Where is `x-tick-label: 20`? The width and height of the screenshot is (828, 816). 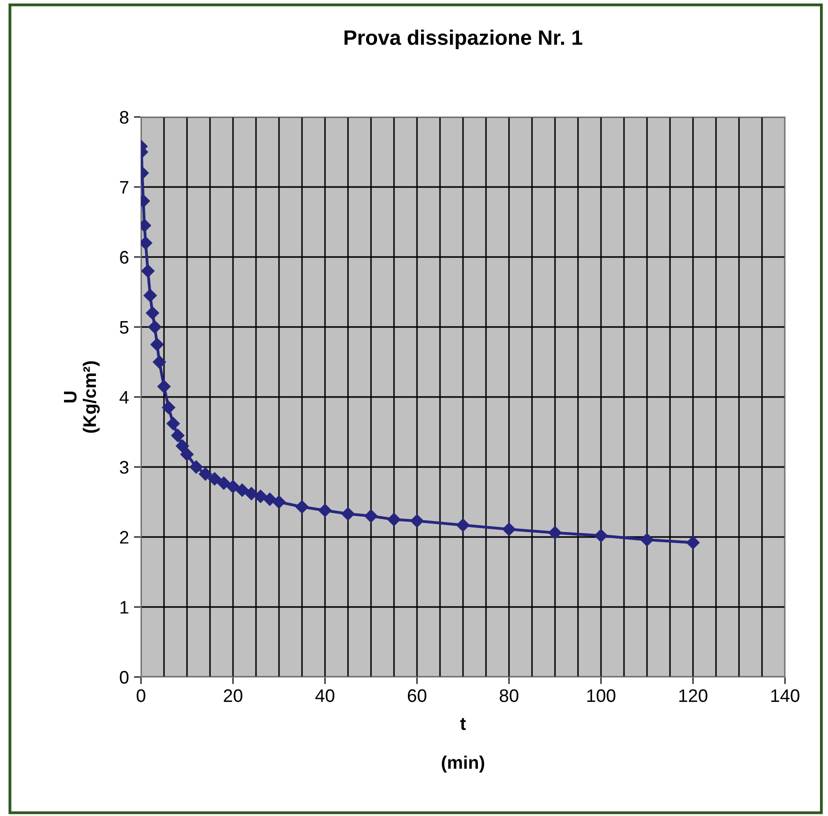 x-tick-label: 20 is located at coordinates (233, 695).